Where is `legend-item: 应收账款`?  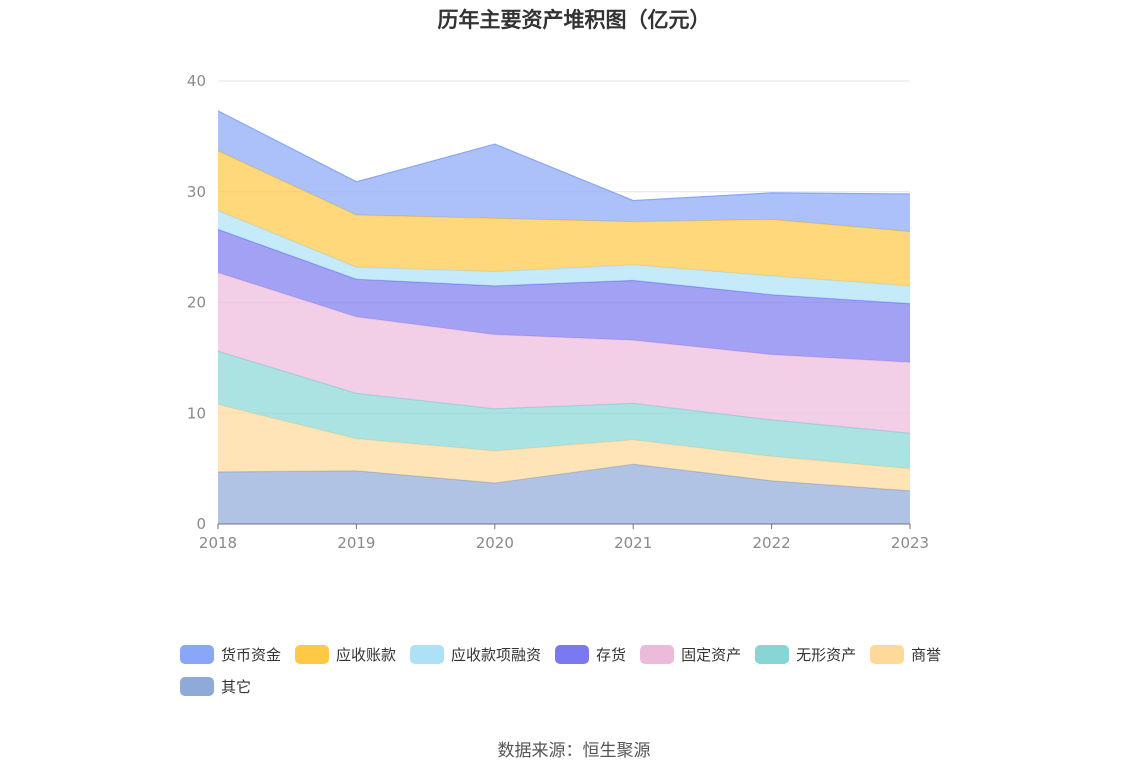 legend-item: 应收账款 is located at coordinates (345, 654).